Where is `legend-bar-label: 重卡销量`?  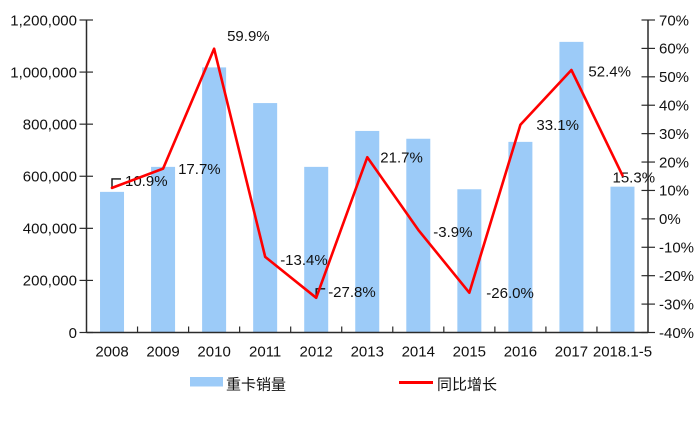
legend-bar-label: 重卡销量 is located at coordinates (256, 384).